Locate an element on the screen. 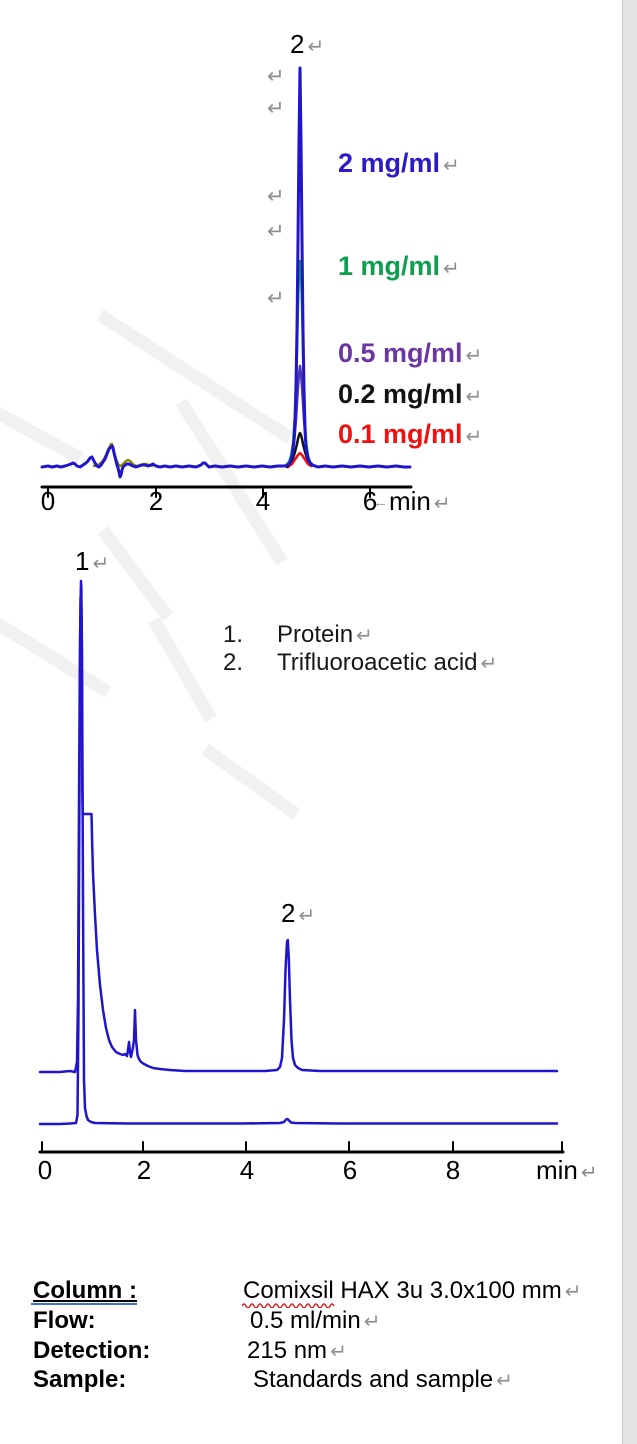 This screenshot has width=637, height=1444. condition-label: Flow: is located at coordinates (64, 1320).